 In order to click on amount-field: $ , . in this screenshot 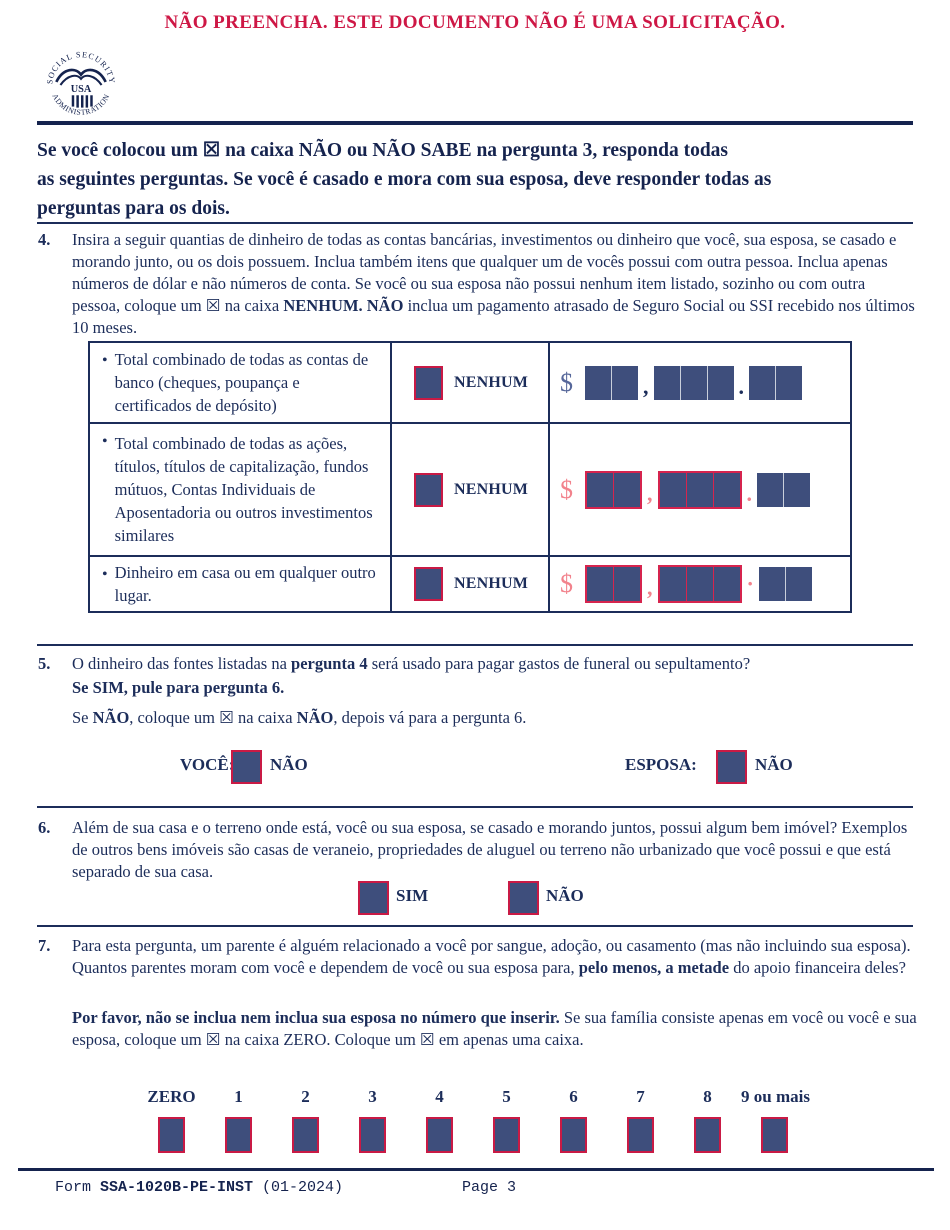, I will do `click(700, 489)`.